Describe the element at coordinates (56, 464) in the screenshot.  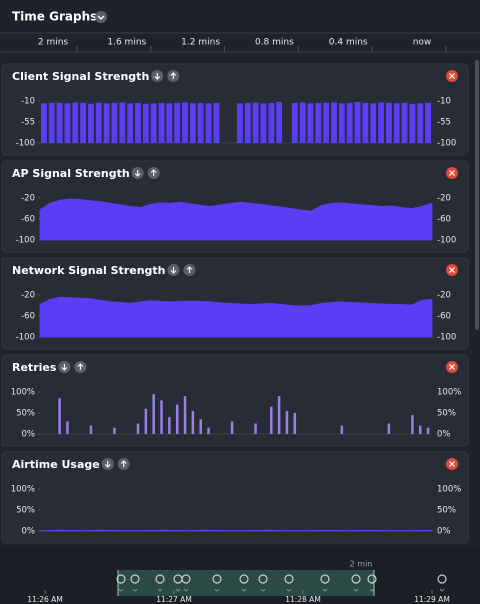
I see `panel-title: Airtime Usage` at that location.